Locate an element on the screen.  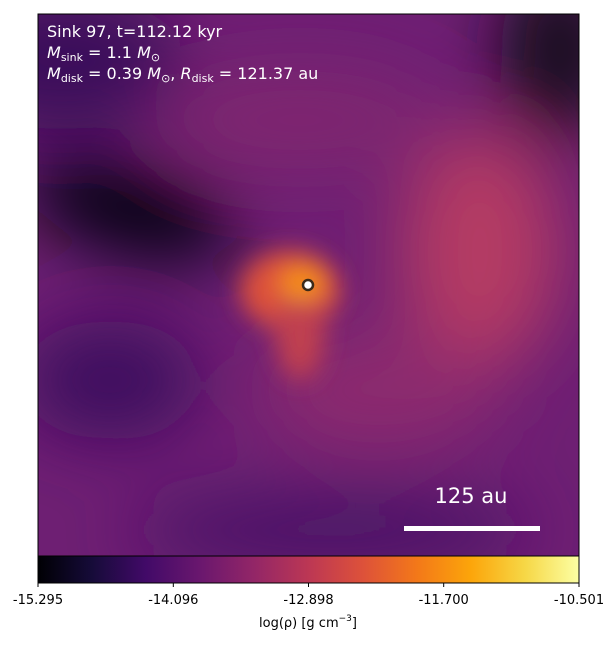
colorbar-tick-label: -12.898 is located at coordinates (308, 600).